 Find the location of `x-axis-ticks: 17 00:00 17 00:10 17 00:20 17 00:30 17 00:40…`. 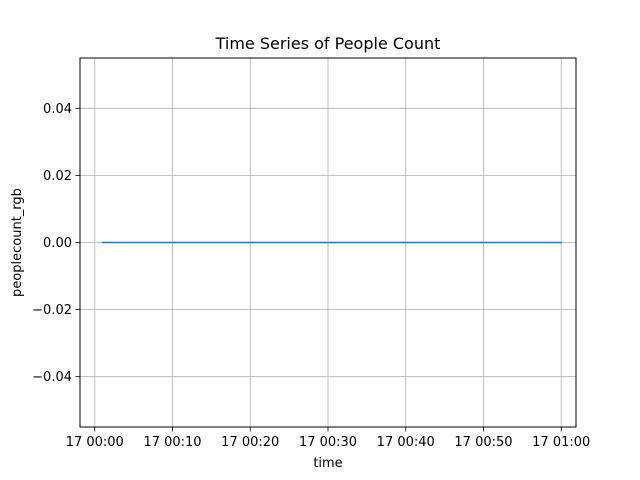

x-axis-ticks: 17 00:00 17 00:10 17 00:20 17 00:30 17 00:40… is located at coordinates (328, 438).